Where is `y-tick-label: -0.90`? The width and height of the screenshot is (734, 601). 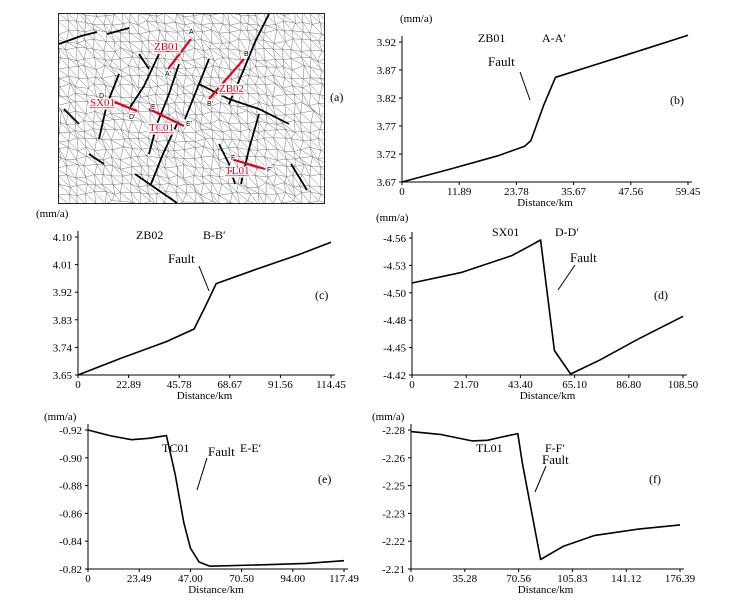 y-tick-label: -0.90 is located at coordinates (70, 459).